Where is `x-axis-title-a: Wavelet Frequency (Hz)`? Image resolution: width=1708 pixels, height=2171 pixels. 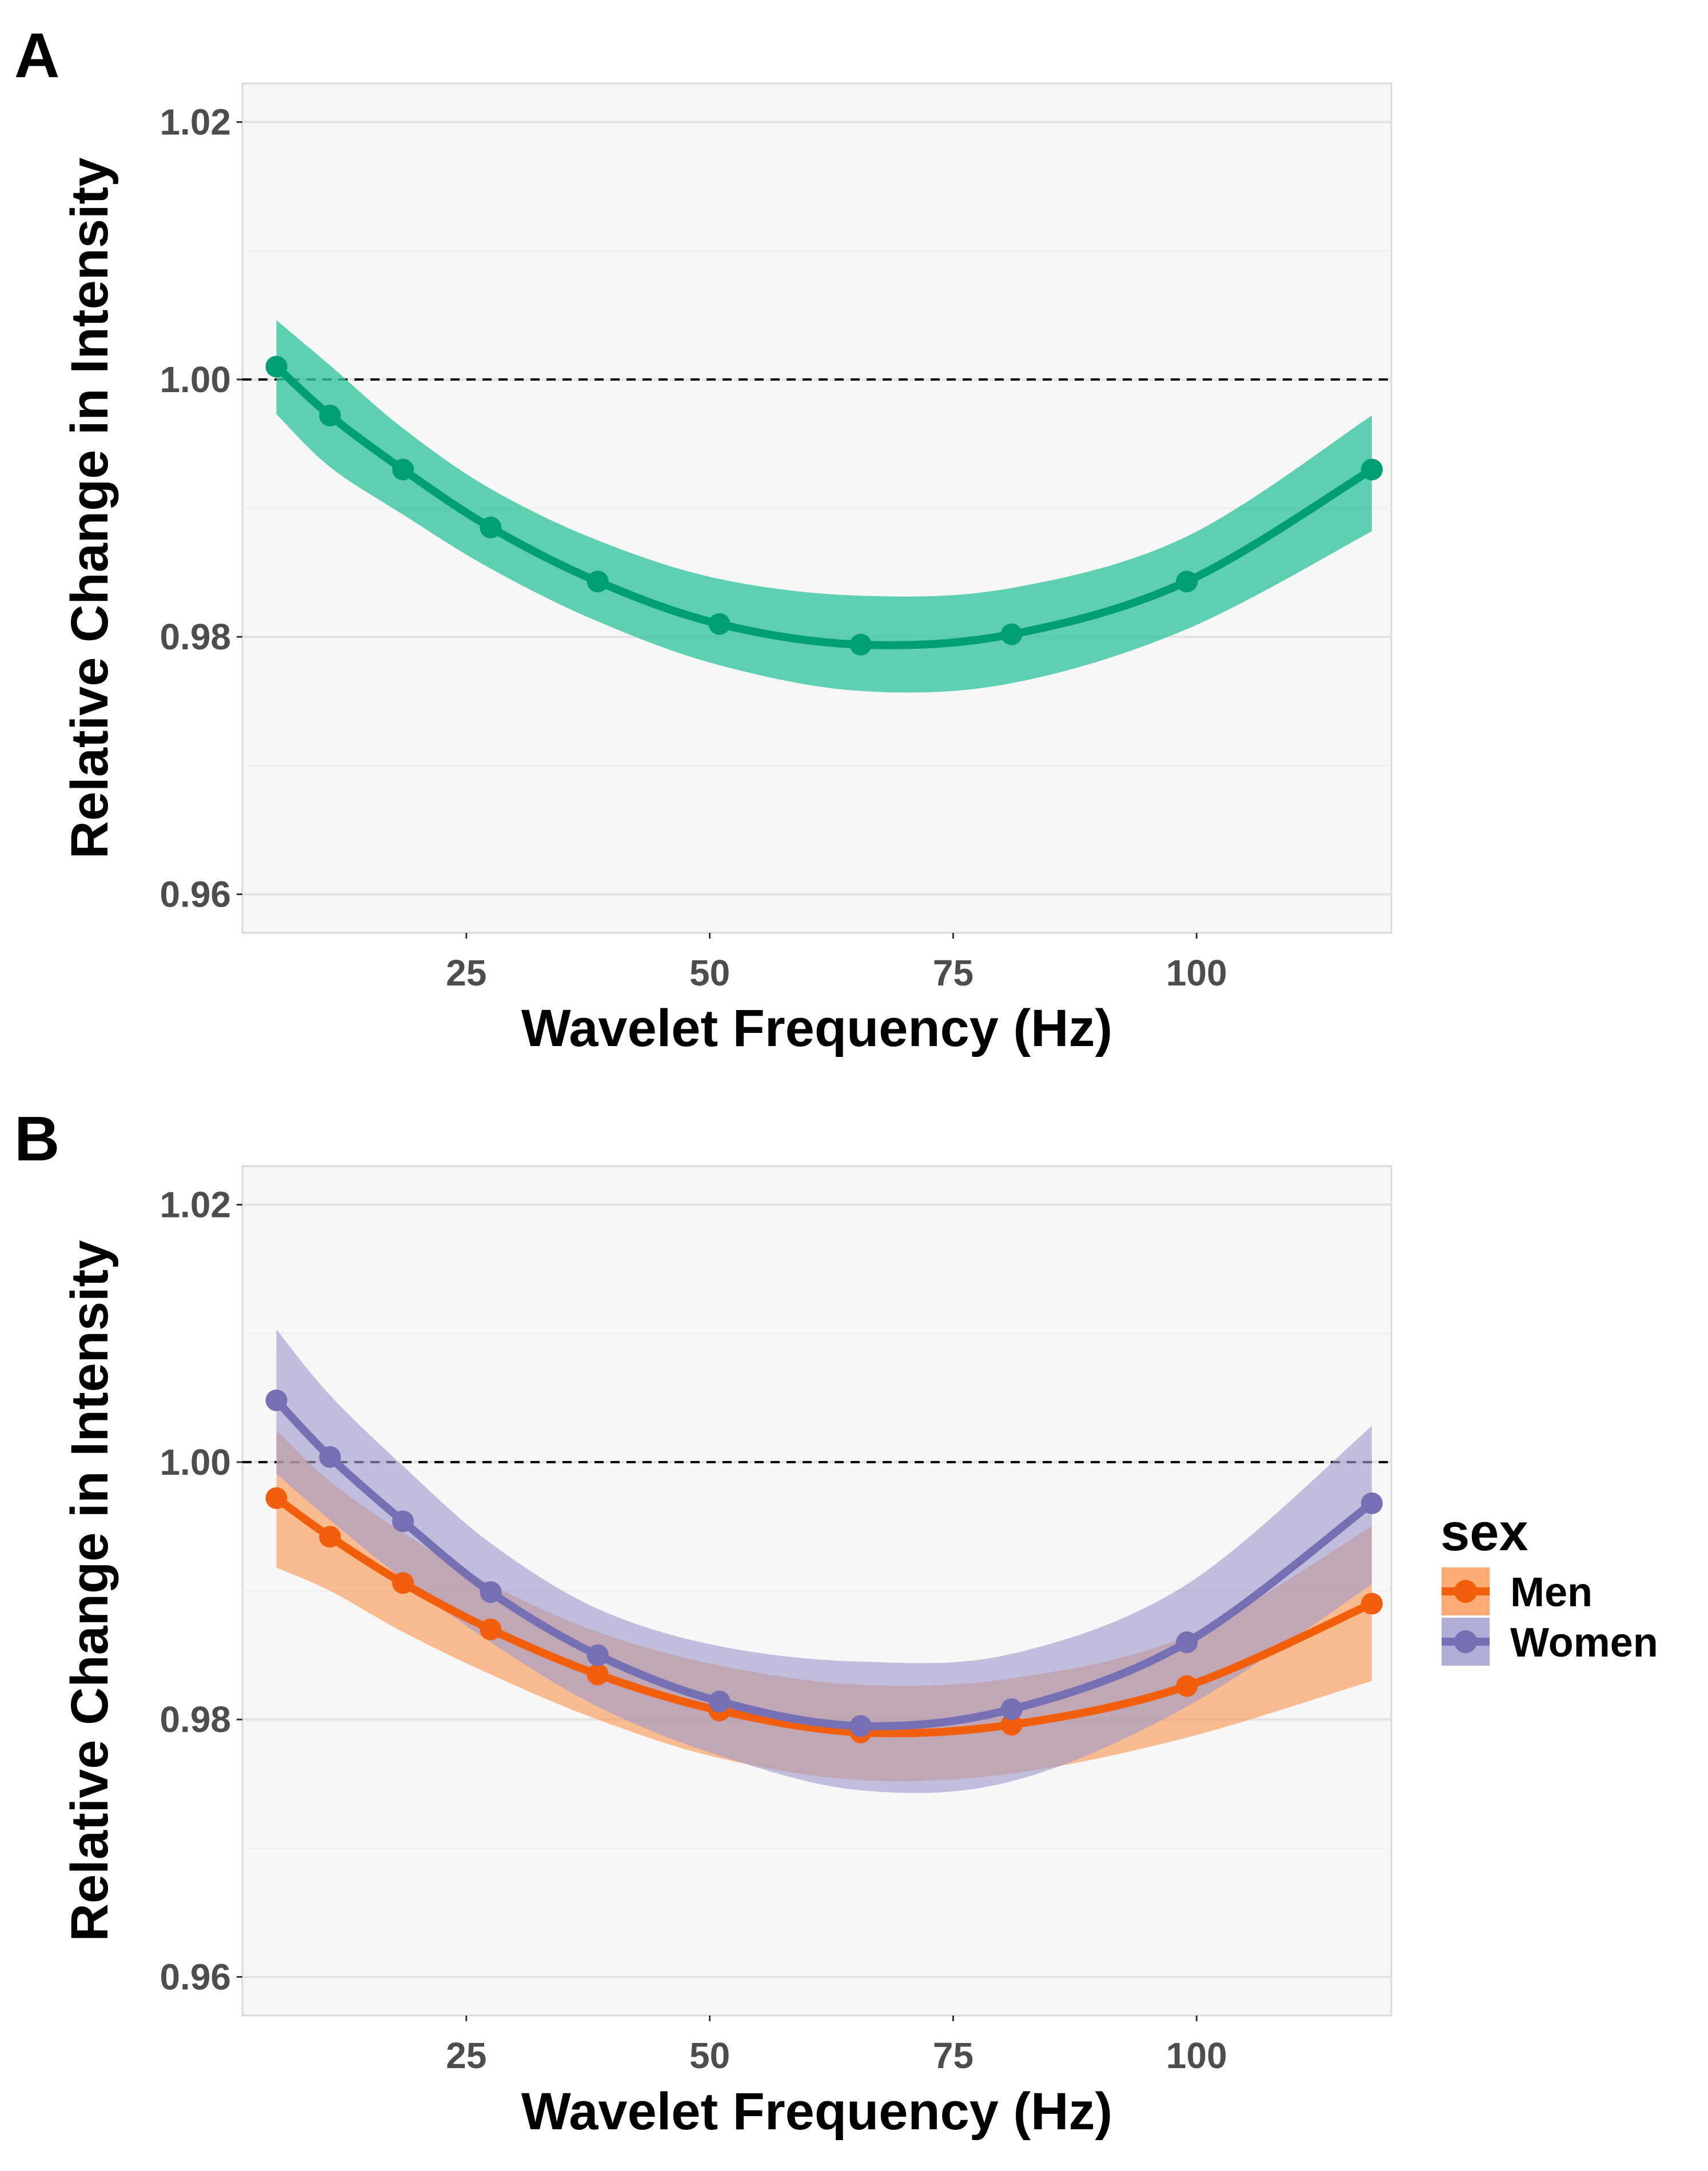 x-axis-title-a: Wavelet Frequency (Hz) is located at coordinates (816, 1028).